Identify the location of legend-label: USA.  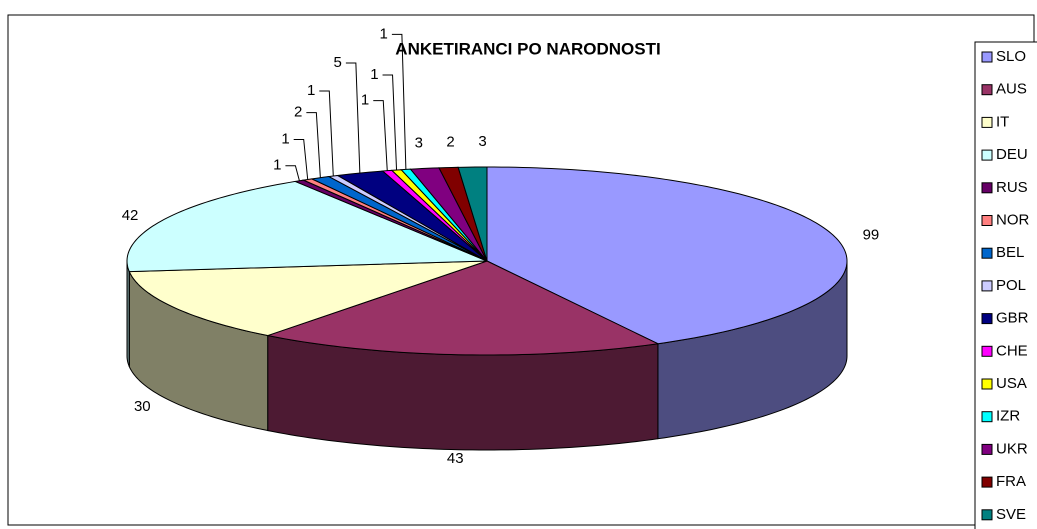
(1011, 383).